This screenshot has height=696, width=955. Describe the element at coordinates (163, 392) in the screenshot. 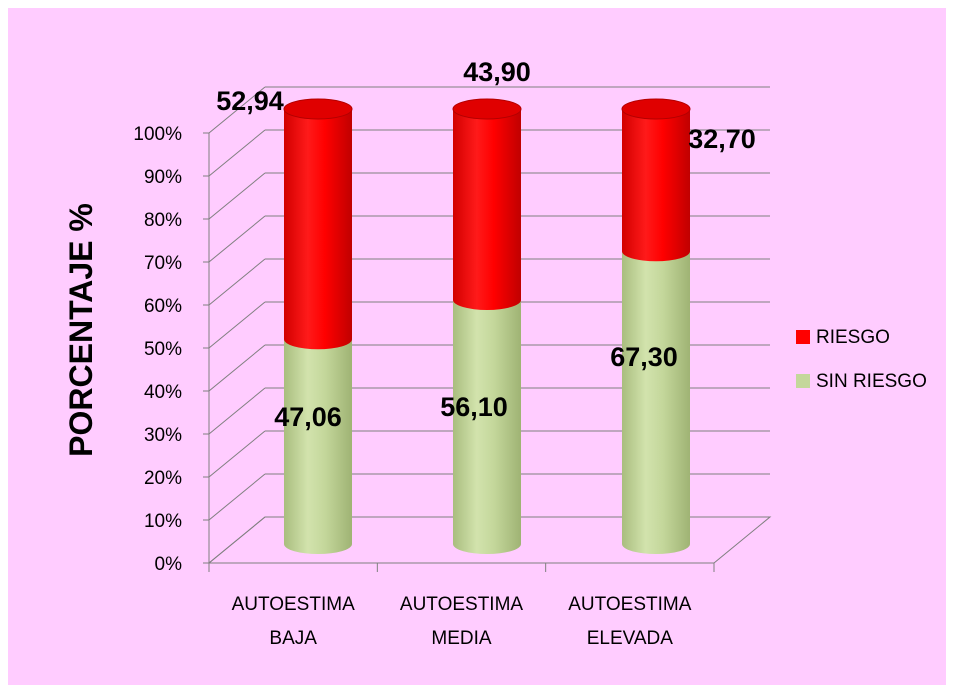

I see `y-tick-label: 40%` at that location.